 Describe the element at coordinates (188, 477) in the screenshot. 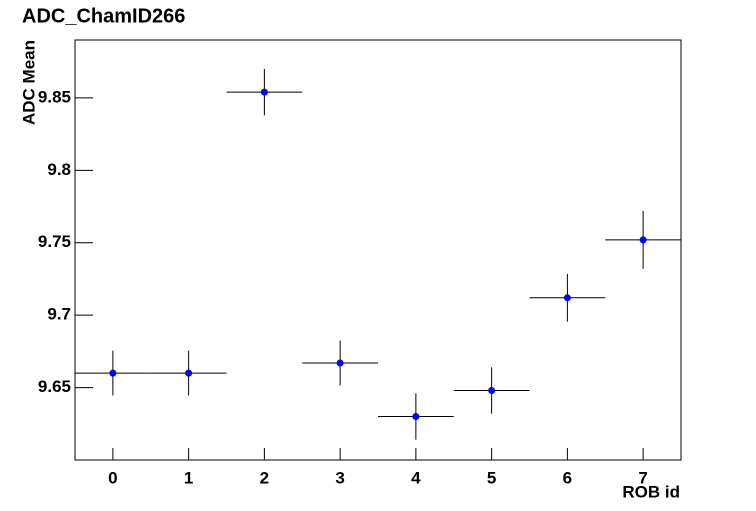

I see `x-tick-label: 1` at that location.